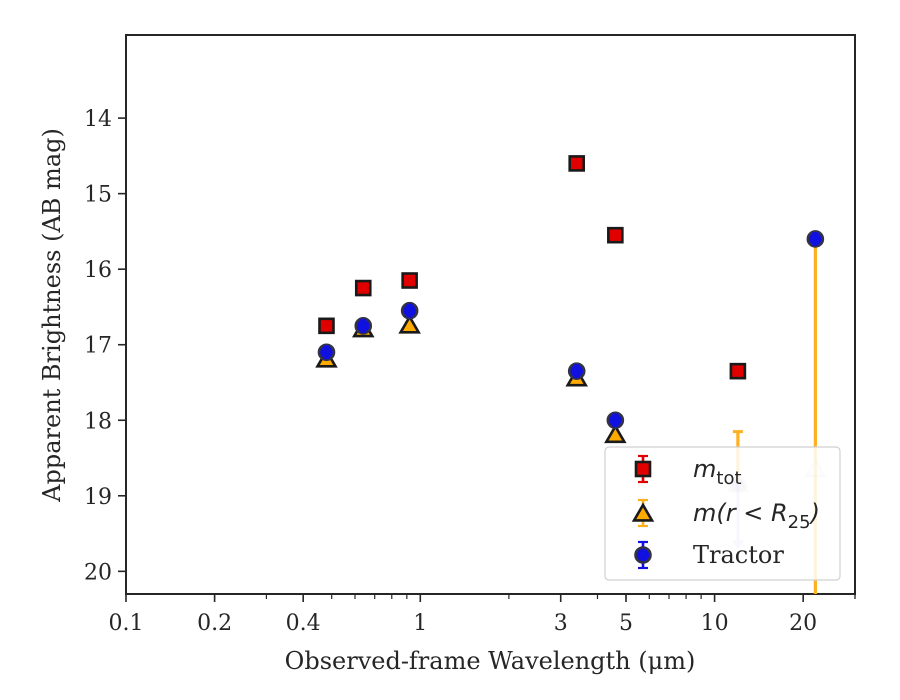  I want to click on legend-label-main: Tractor, so click(738, 555).